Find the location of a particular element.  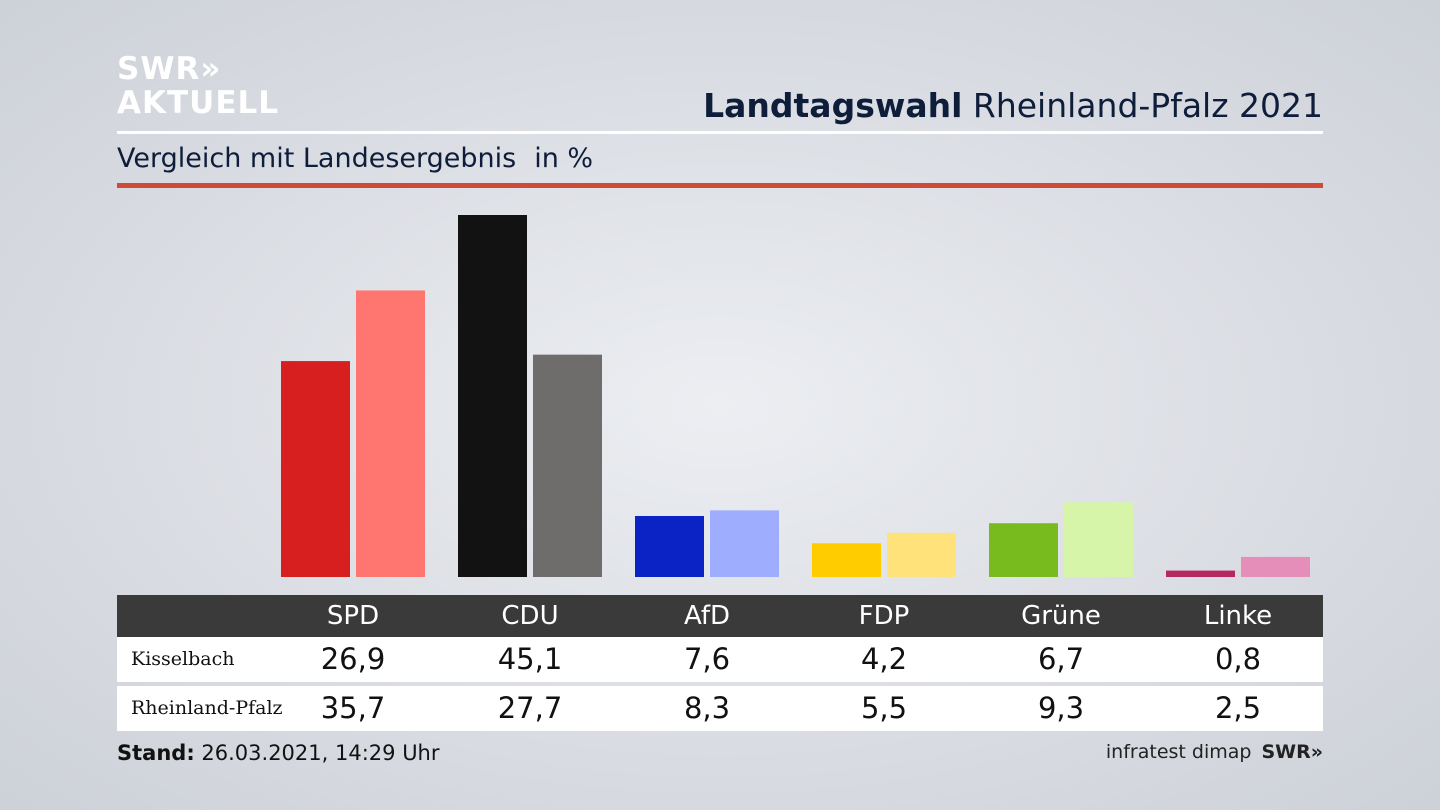

swr-logo: SWR» is located at coordinates (1292, 752).